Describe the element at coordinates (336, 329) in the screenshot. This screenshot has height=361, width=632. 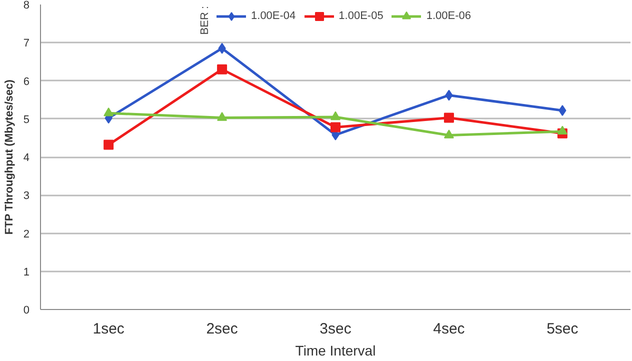
I see `x-tick-label: 3sec` at that location.